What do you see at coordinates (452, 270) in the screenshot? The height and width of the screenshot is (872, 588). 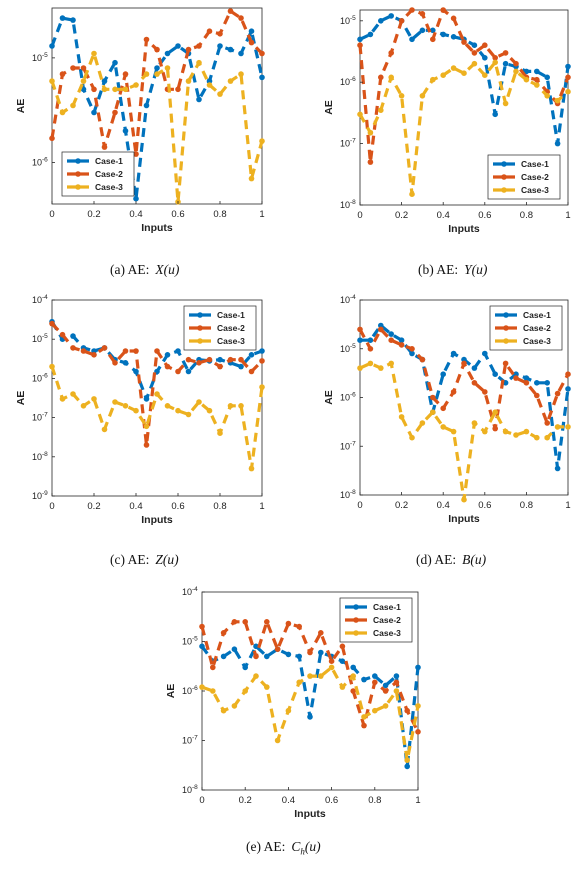 I see `caption-b: (b) AE: Y(u)` at bounding box center [452, 270].